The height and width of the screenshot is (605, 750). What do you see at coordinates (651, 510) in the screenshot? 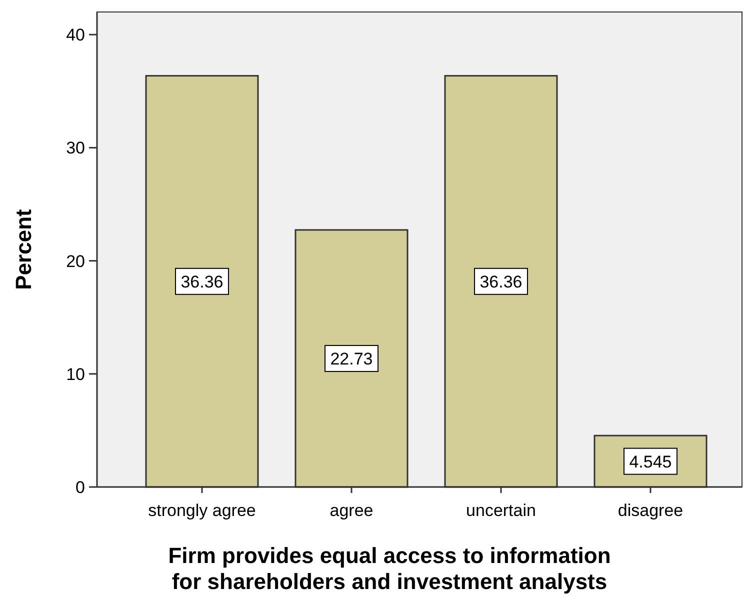
I see `x-tick-label: disagree` at bounding box center [651, 510].